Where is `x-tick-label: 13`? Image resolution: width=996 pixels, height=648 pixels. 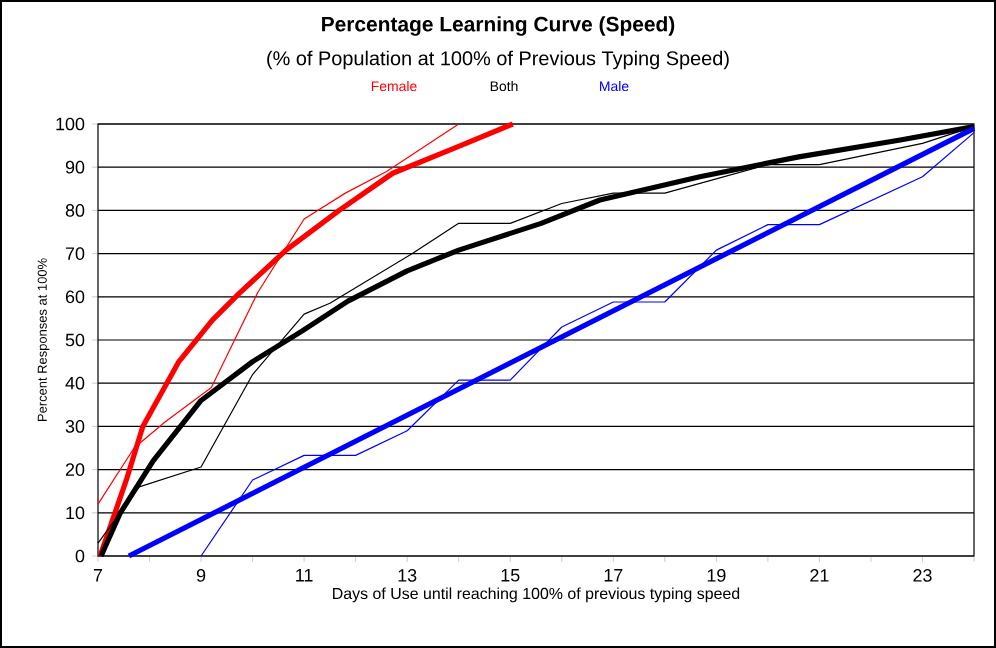 x-tick-label: 13 is located at coordinates (407, 575).